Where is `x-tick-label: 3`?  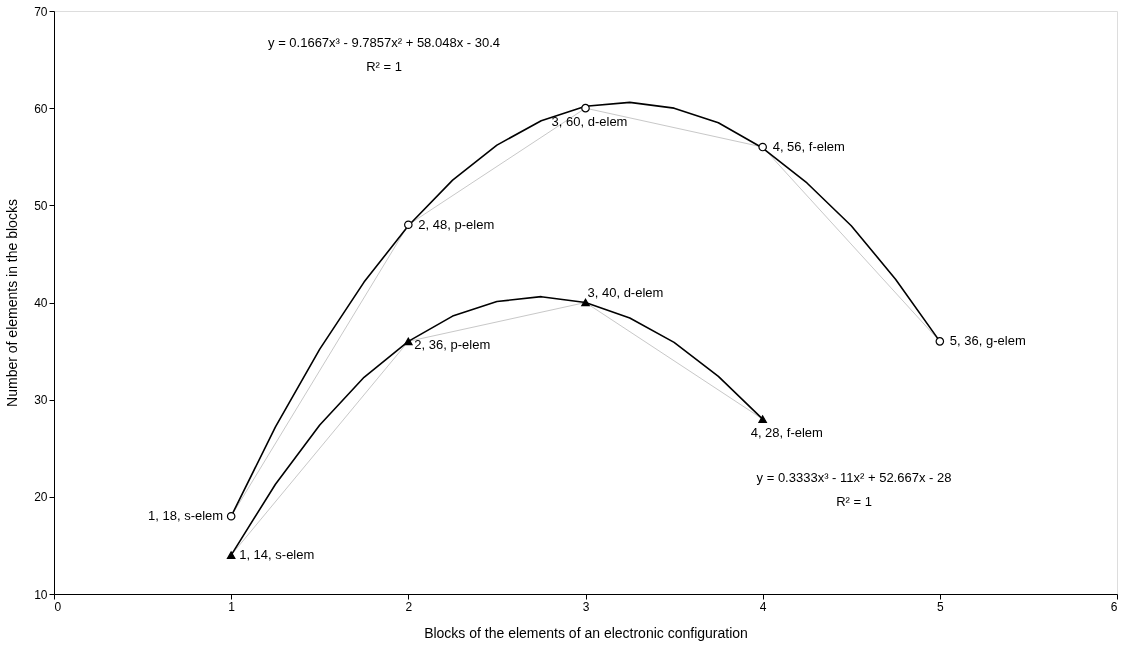 x-tick-label: 3 is located at coordinates (586, 606).